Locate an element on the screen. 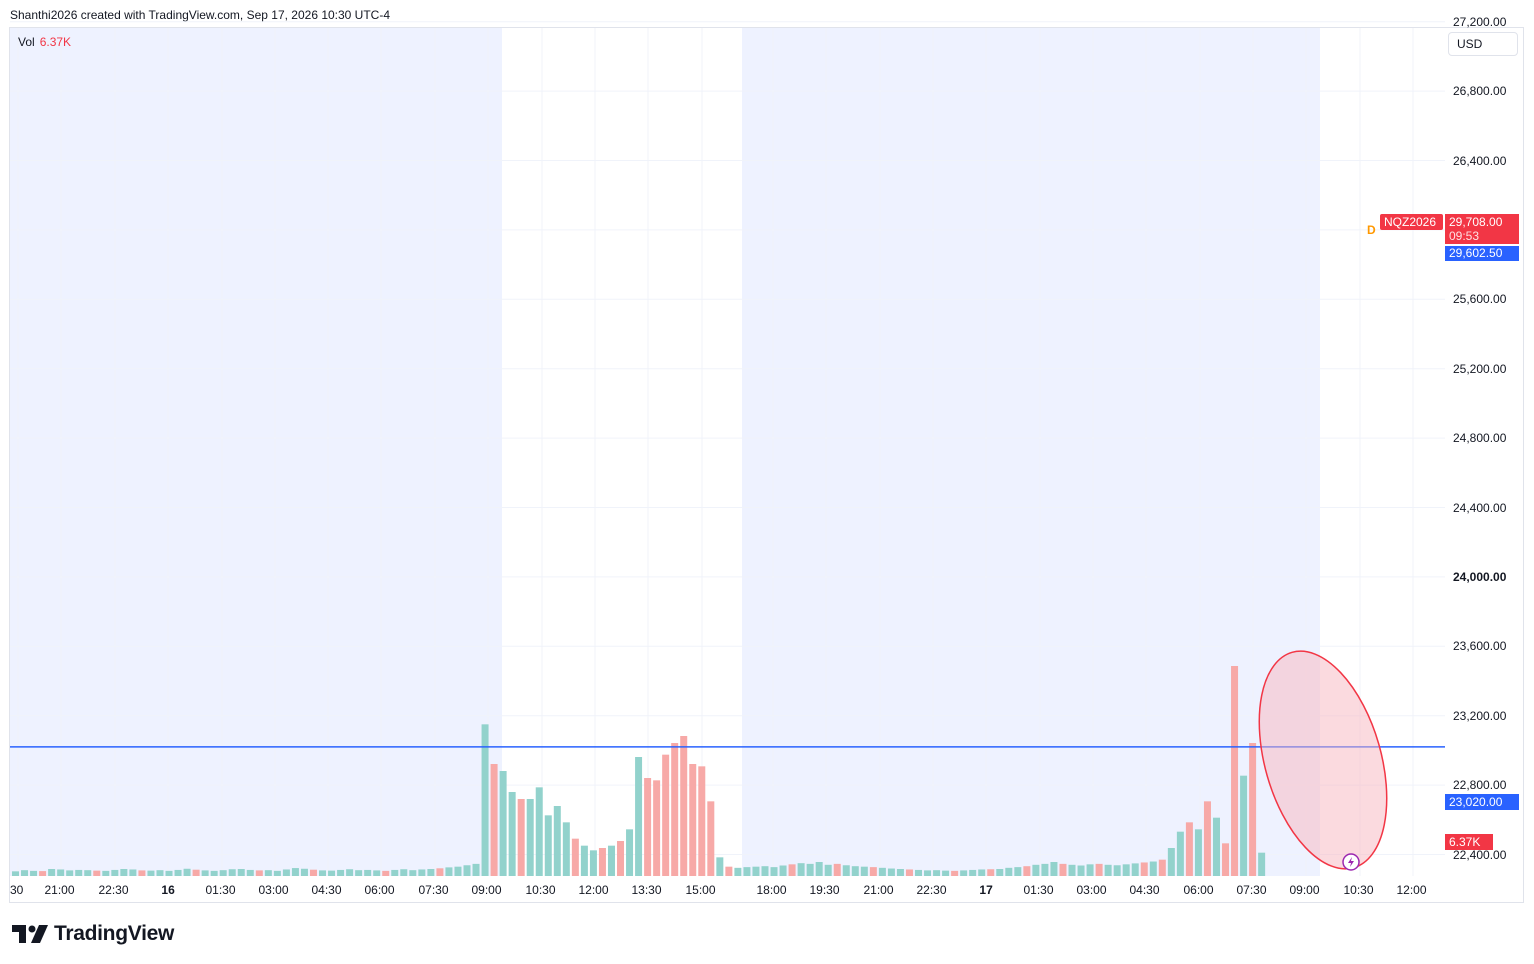 This screenshot has width=1534, height=964. tradingview-brand-text: TradingView is located at coordinates (114, 933).